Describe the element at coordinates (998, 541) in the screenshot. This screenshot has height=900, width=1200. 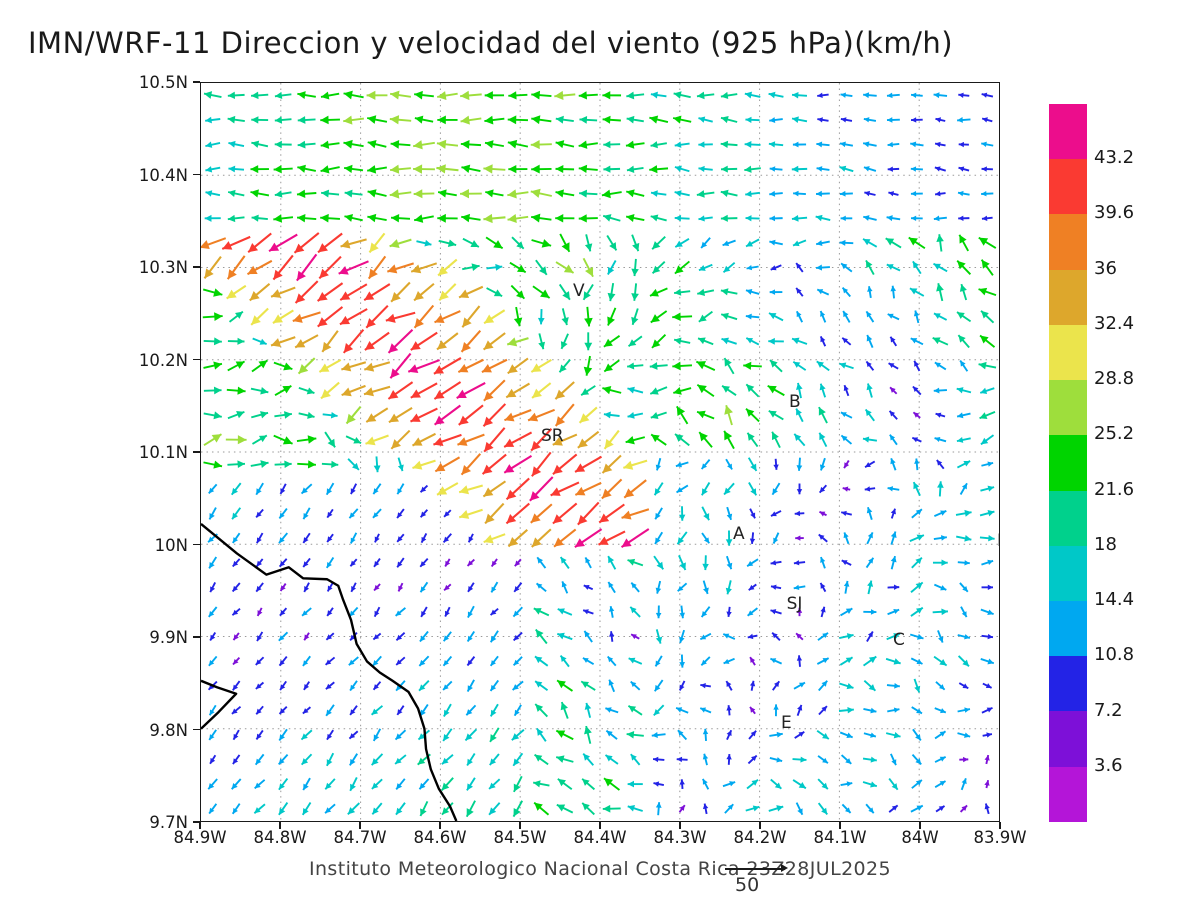
I see `city-label-i: I` at that location.